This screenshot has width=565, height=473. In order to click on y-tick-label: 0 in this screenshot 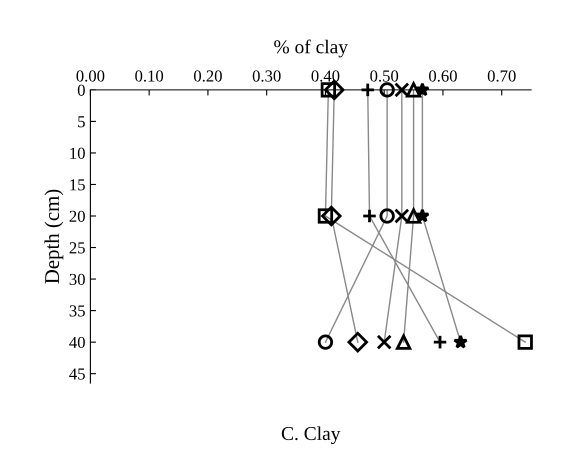, I will do `click(81, 90)`.